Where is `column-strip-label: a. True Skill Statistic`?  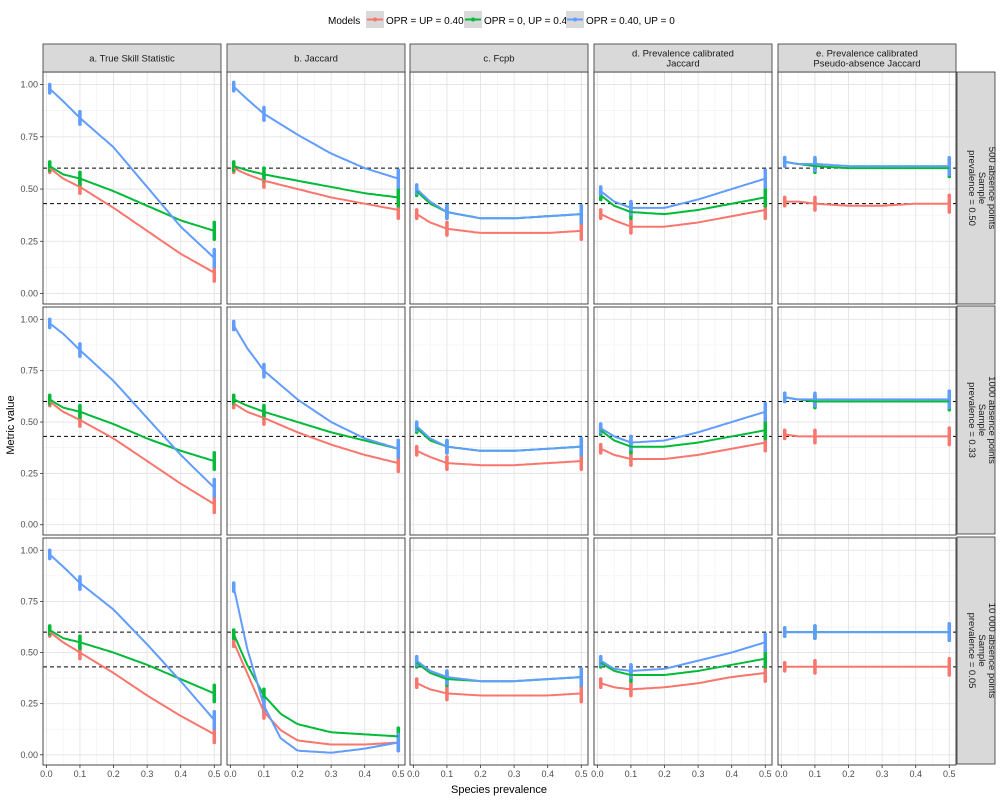 column-strip-label: a. True Skill Statistic is located at coordinates (132, 59).